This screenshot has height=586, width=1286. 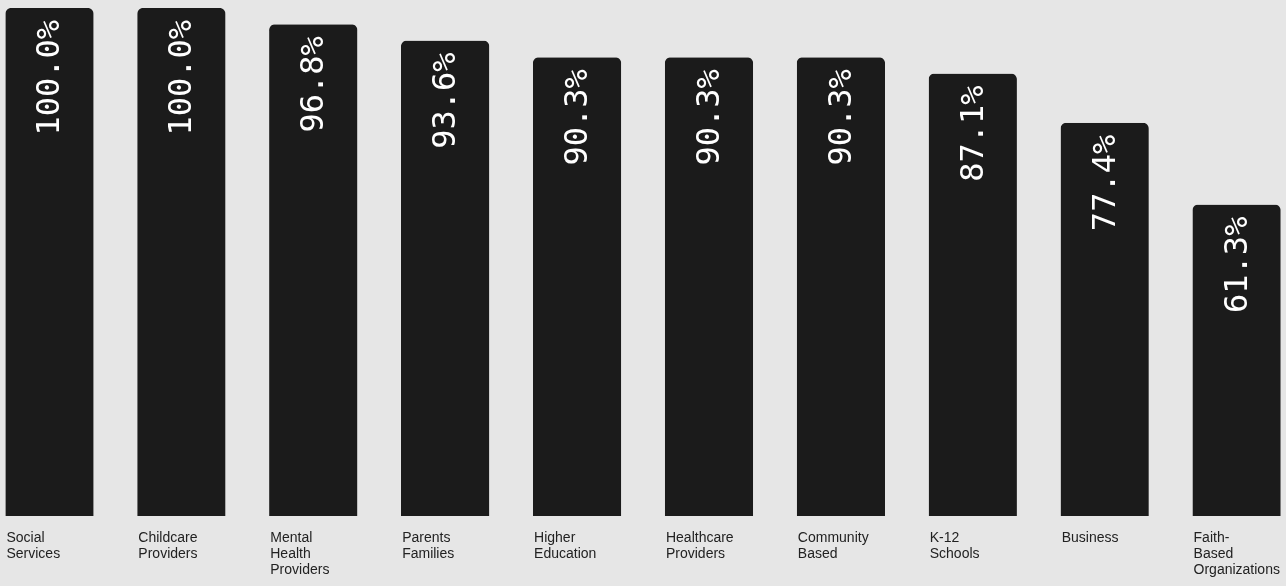 What do you see at coordinates (1103, 183) in the screenshot?
I see `data-label: 77.4%` at bounding box center [1103, 183].